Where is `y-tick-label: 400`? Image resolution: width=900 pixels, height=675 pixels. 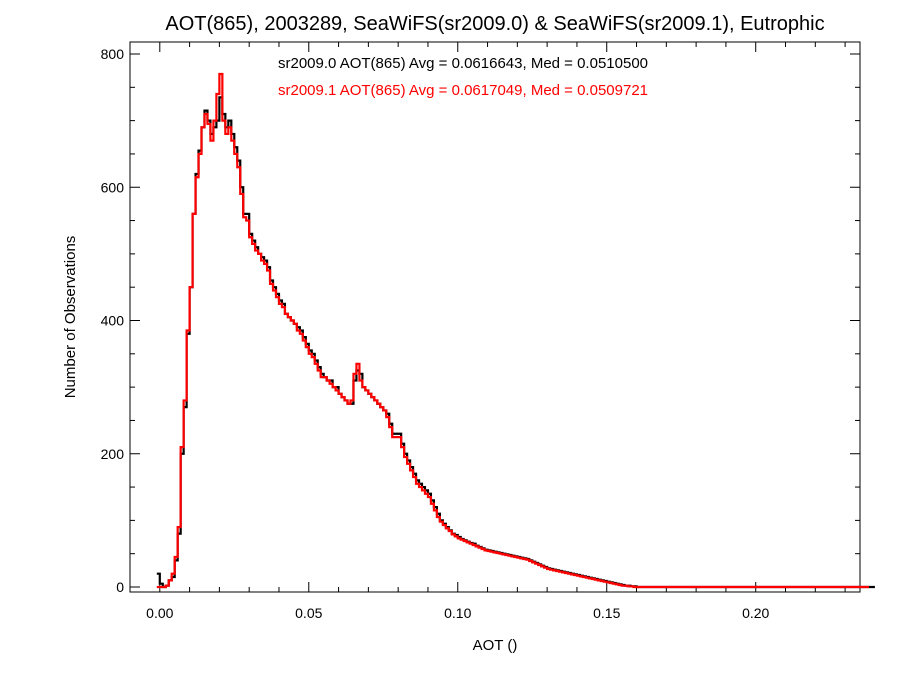
y-tick-label: 400 is located at coordinates (113, 321).